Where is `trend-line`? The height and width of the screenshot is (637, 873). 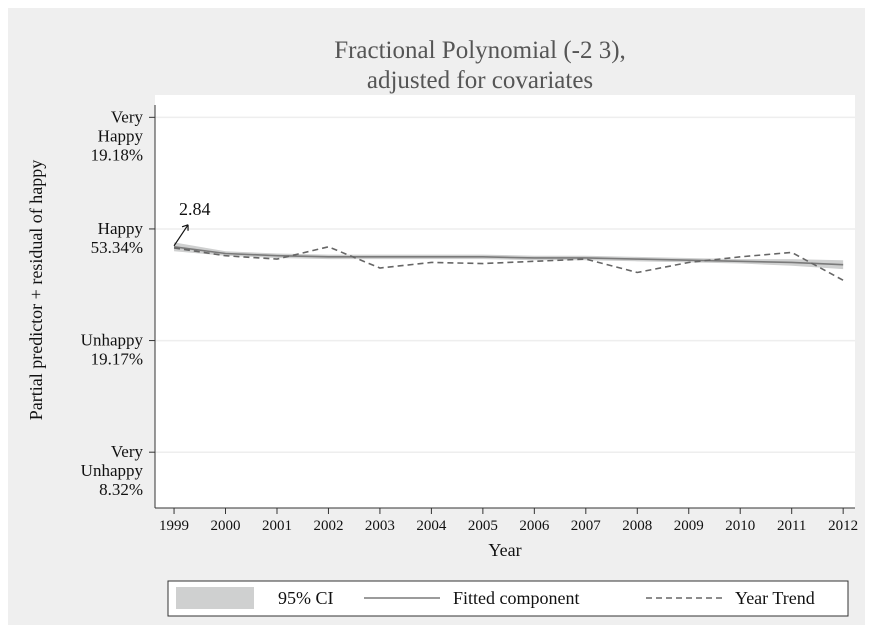 trend-line is located at coordinates (508, 263).